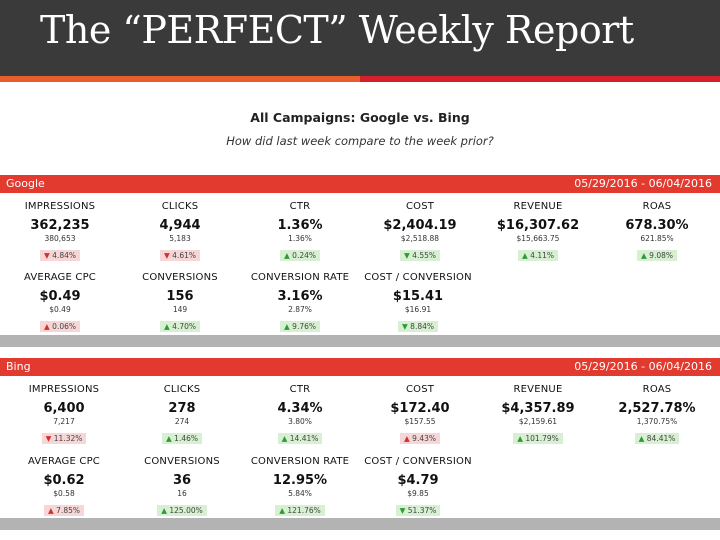  I want to click on metric-change-badge: ▲ 7.85%, so click(64, 510).